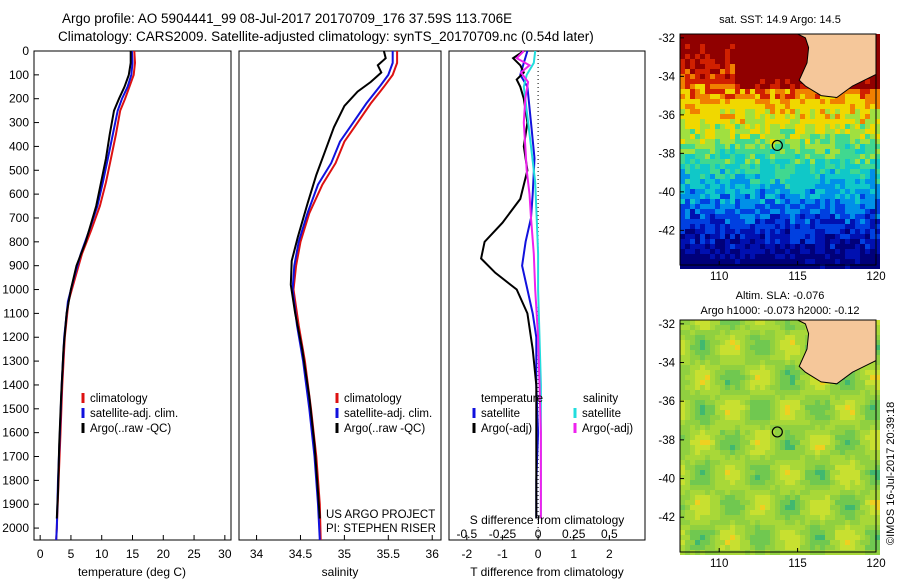 The image size is (900, 580). I want to click on y-tick-label: -42, so click(666, 518).